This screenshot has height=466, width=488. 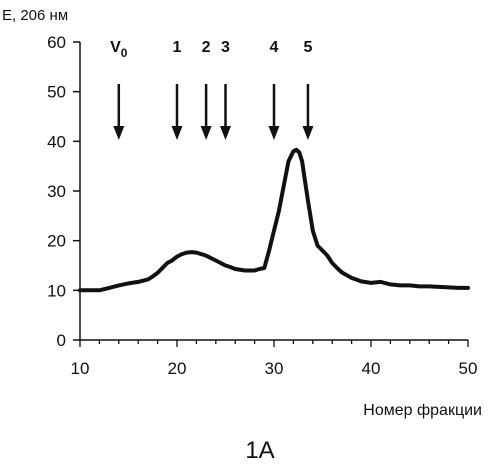 What do you see at coordinates (56, 290) in the screenshot?
I see `y-tick-label: 10` at bounding box center [56, 290].